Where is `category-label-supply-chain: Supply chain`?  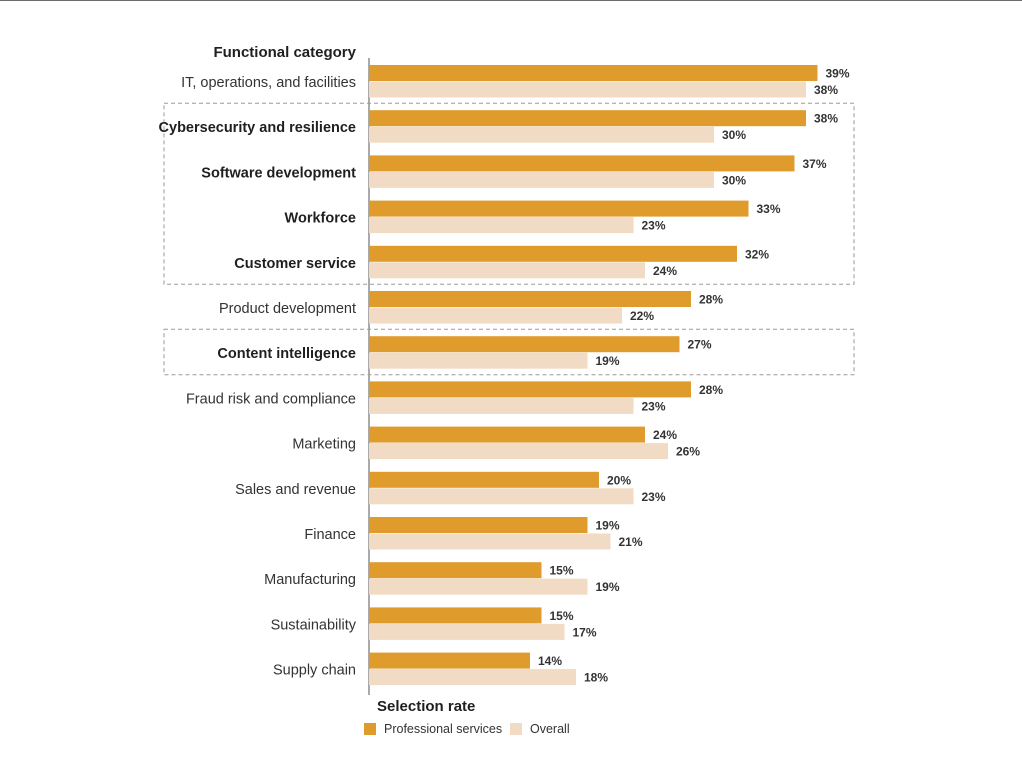
category-label-supply-chain: Supply chain is located at coordinates (314, 671).